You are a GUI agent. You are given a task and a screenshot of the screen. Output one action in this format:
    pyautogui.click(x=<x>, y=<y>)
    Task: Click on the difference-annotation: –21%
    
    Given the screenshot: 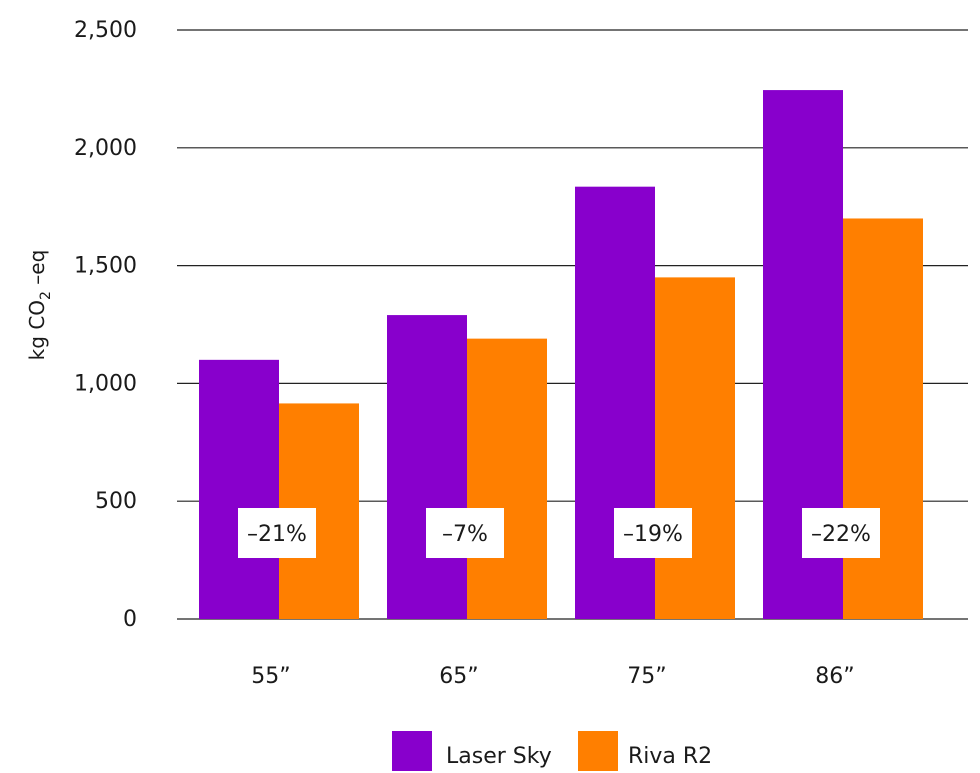 What is the action you would take?
    pyautogui.click(x=277, y=533)
    